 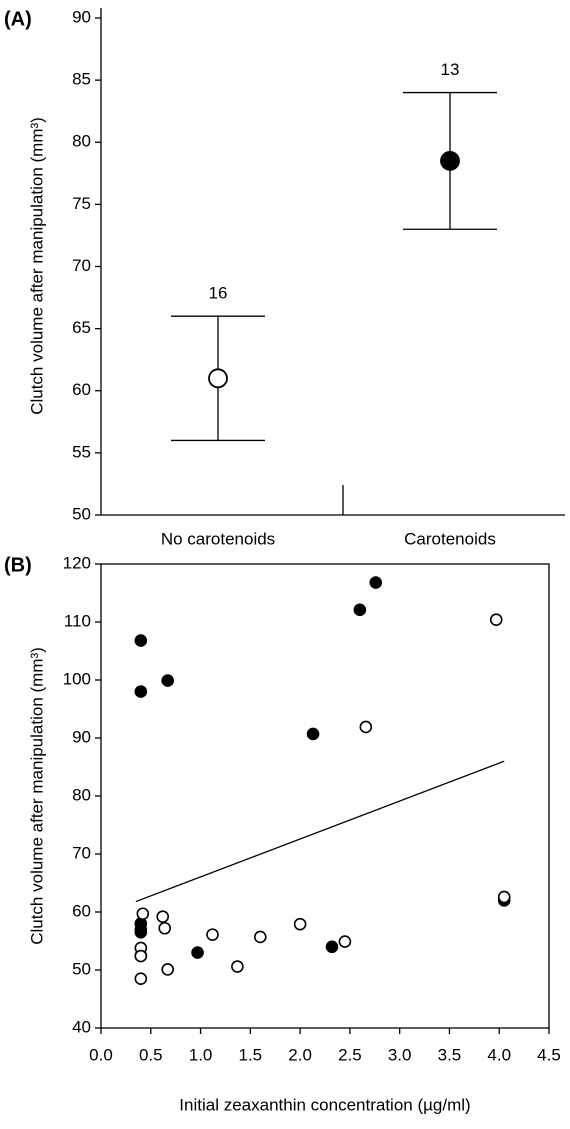 I want to click on y-tick-label: 120, so click(x=77, y=562).